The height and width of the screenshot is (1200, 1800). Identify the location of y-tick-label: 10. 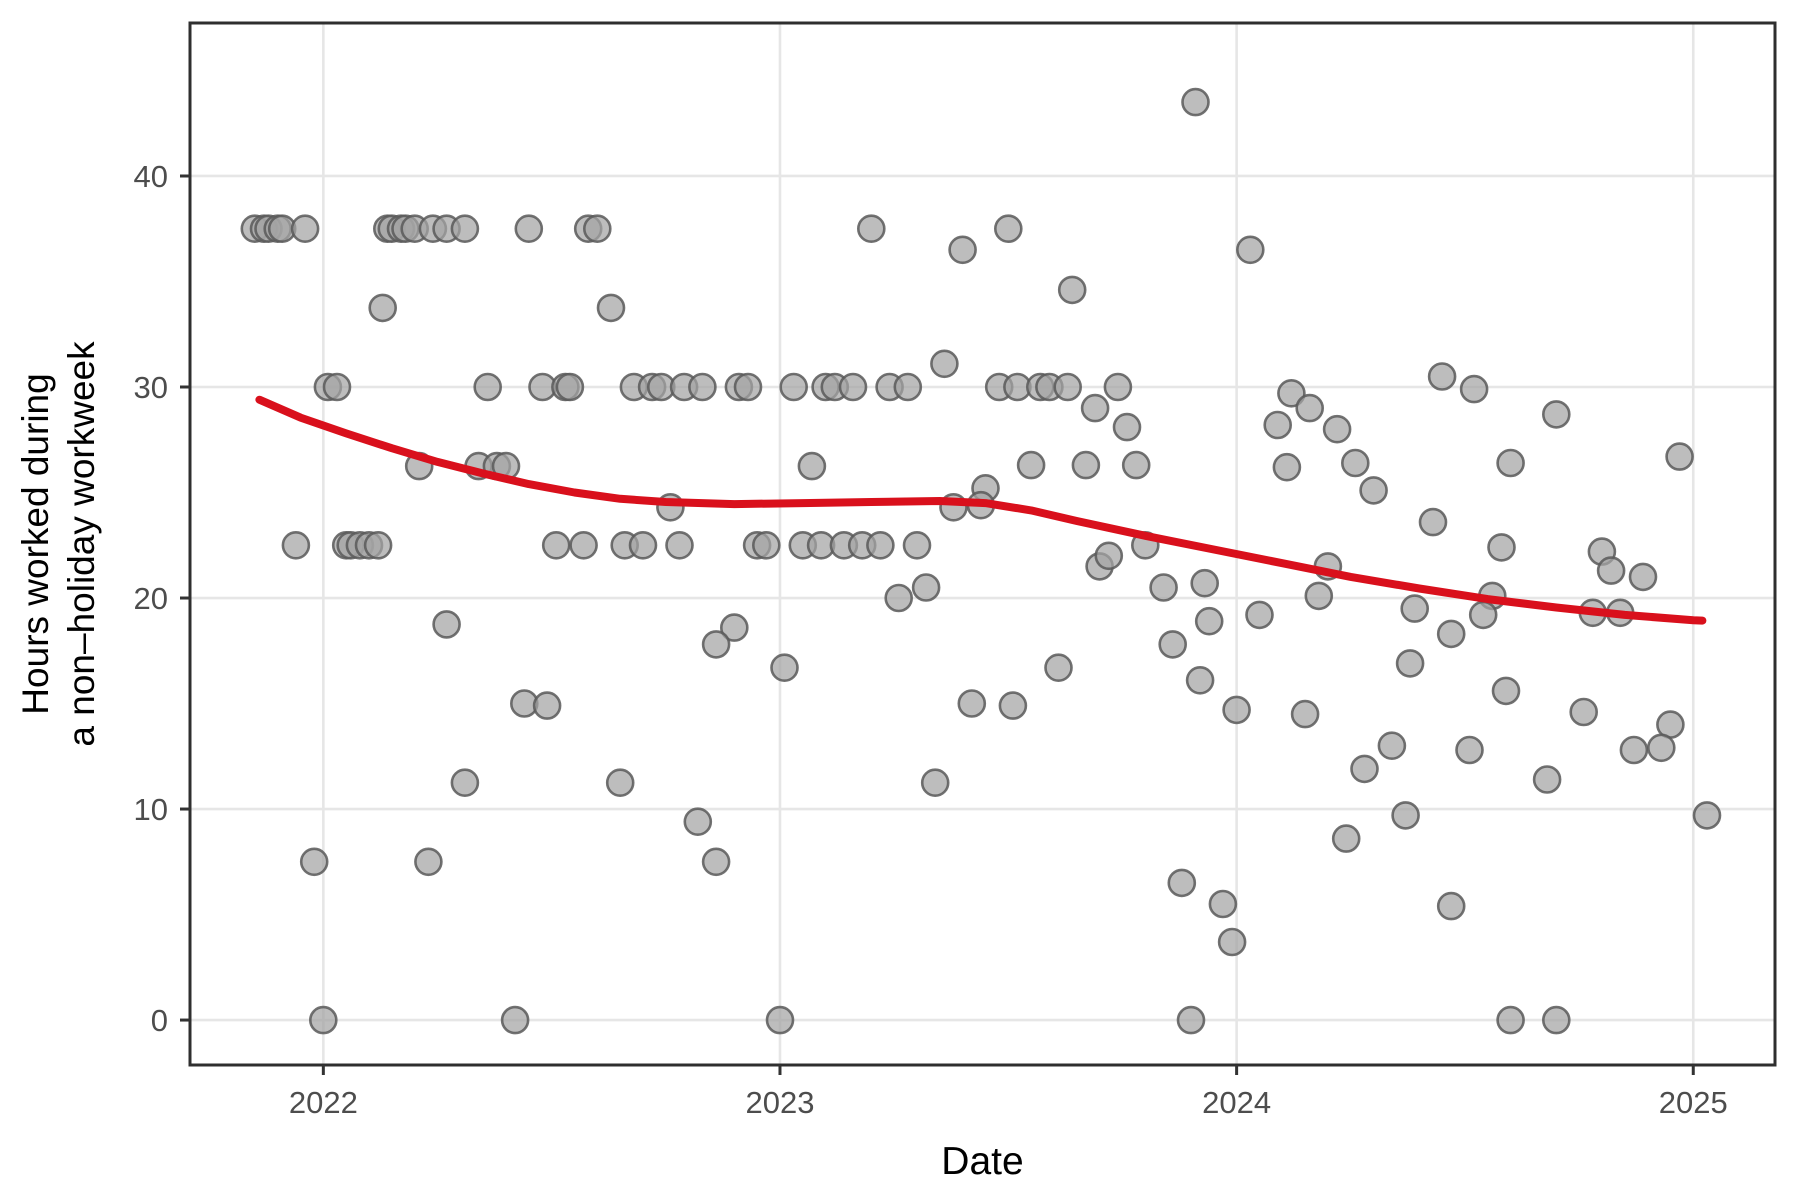
(151, 809).